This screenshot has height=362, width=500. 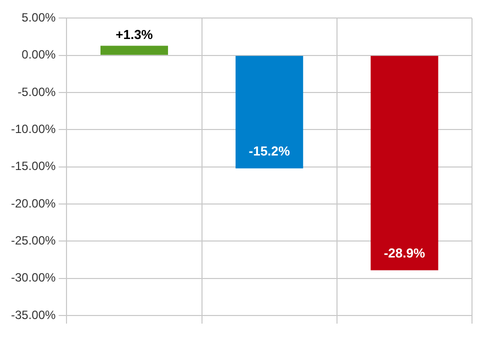 I want to click on y-tick-label: -35.00%, so click(x=33, y=315).